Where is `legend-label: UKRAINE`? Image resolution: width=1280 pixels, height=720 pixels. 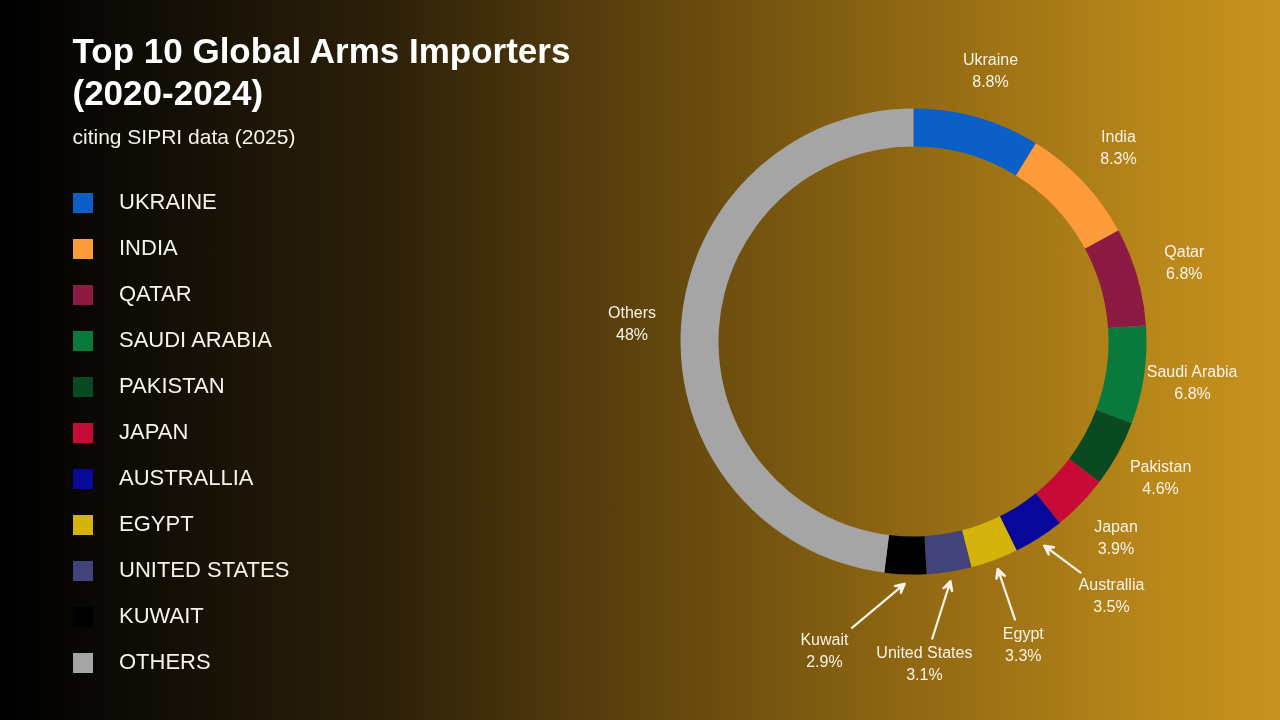
legend-label: UKRAINE is located at coordinates (168, 202).